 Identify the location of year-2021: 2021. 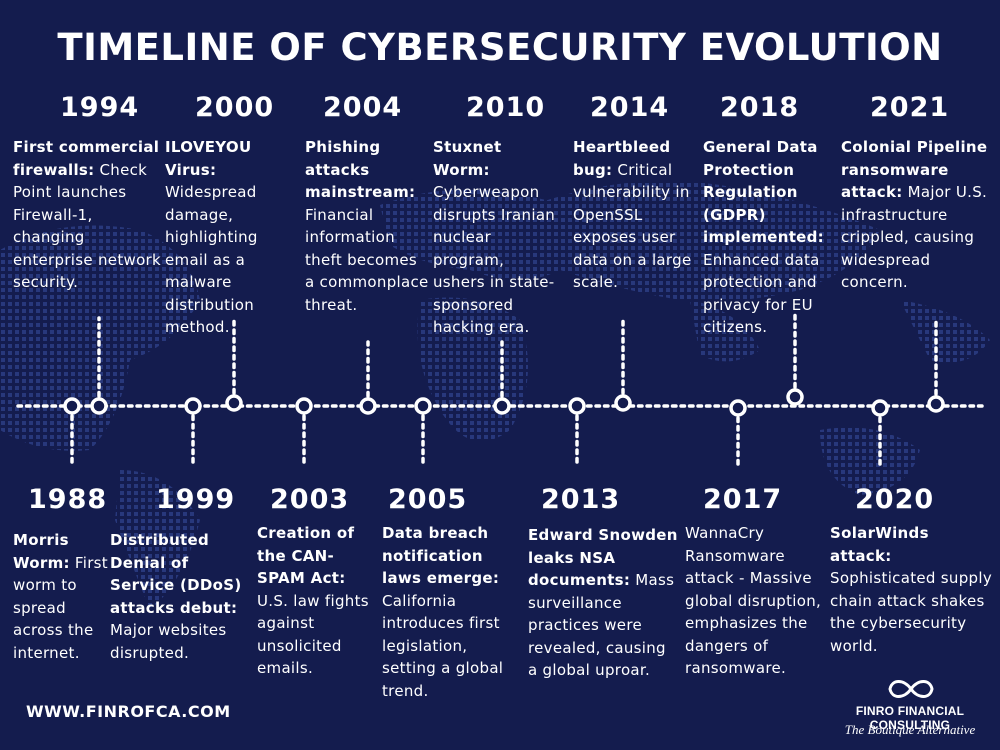
(910, 107).